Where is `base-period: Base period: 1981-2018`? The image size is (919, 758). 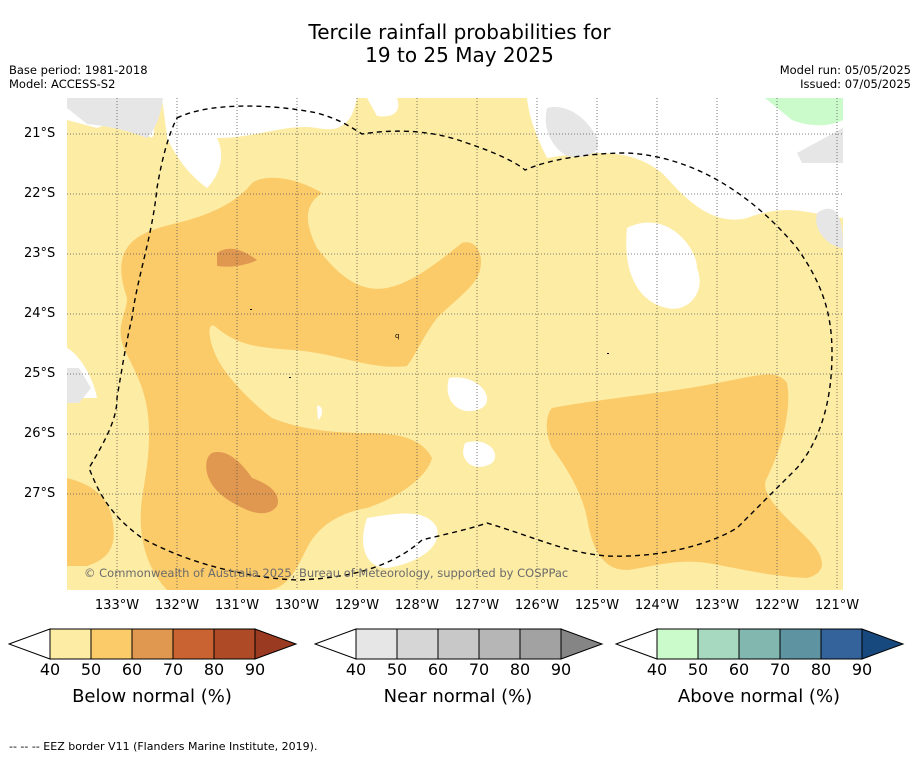 base-period: Base period: 1981-2018 is located at coordinates (78, 70).